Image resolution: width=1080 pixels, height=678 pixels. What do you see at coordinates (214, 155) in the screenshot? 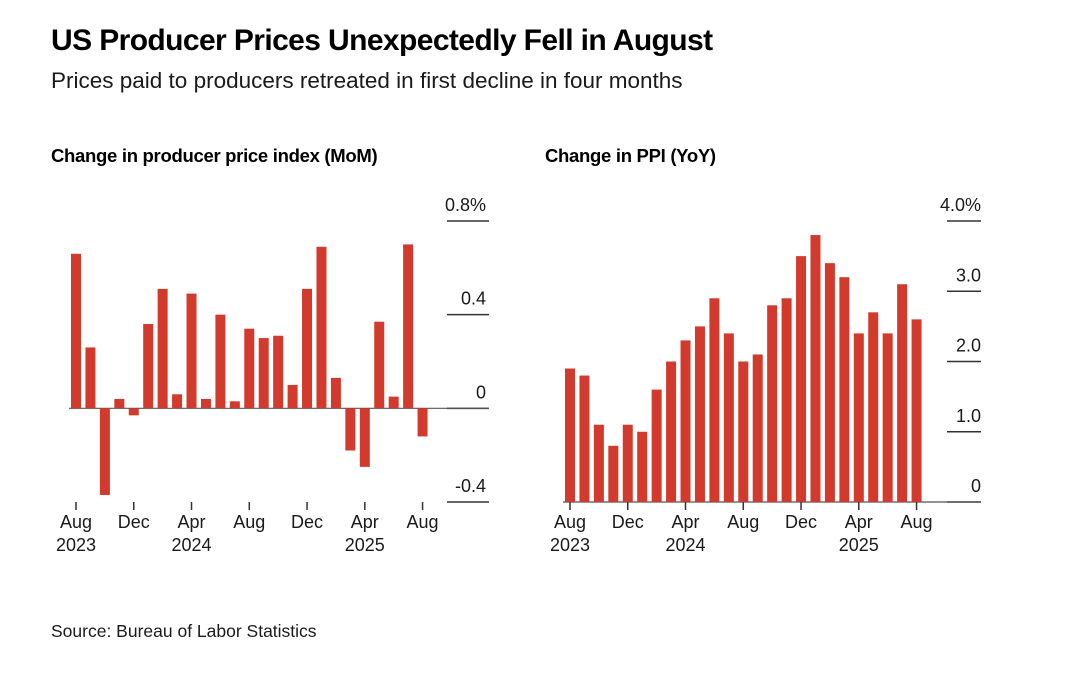
I see `mom-panel-title: Change in producer price index (MoM)` at bounding box center [214, 155].